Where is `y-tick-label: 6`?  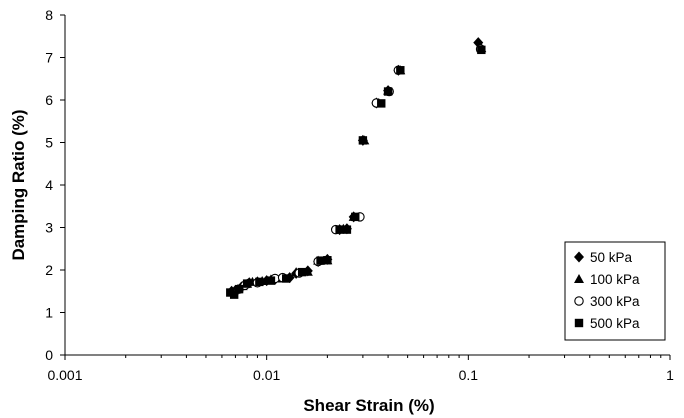 y-tick-label: 6 is located at coordinates (49, 100).